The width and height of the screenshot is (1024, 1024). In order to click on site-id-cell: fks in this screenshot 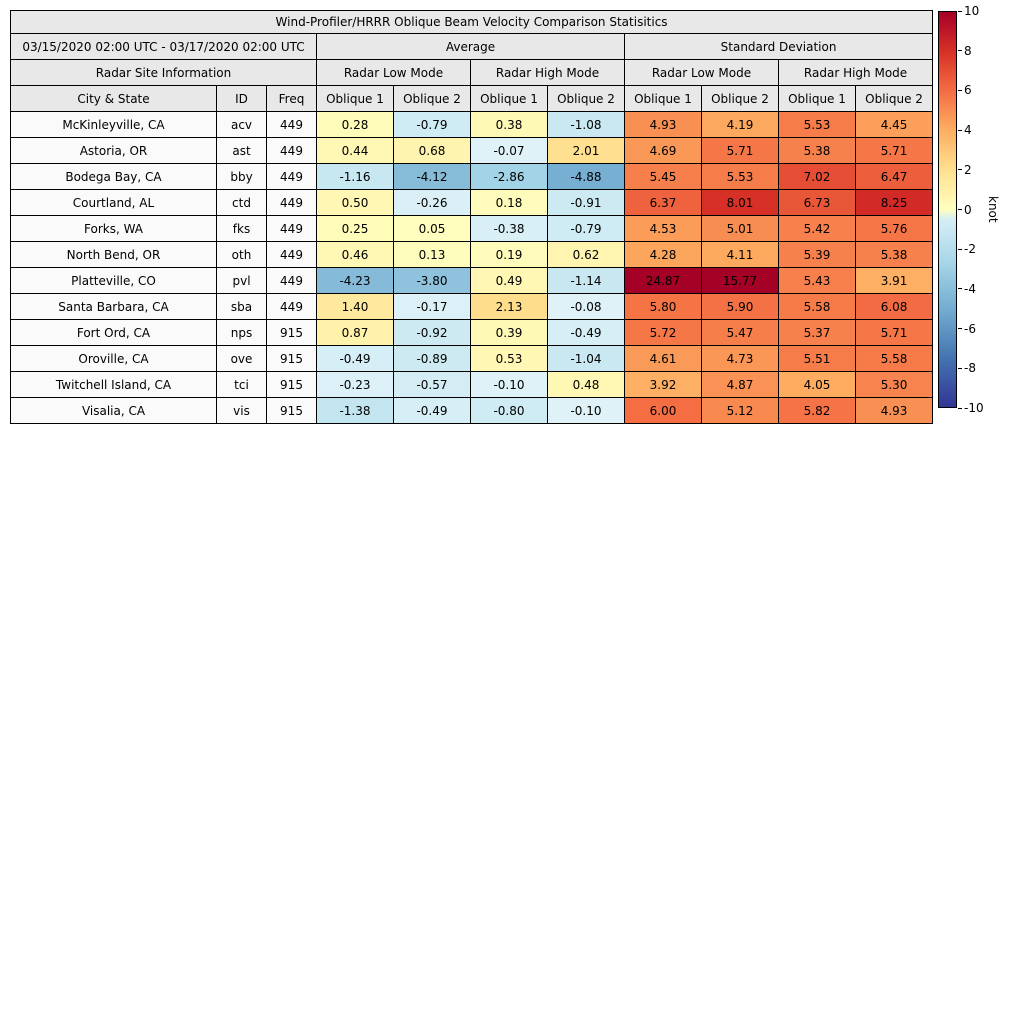, I will do `click(241, 228)`.